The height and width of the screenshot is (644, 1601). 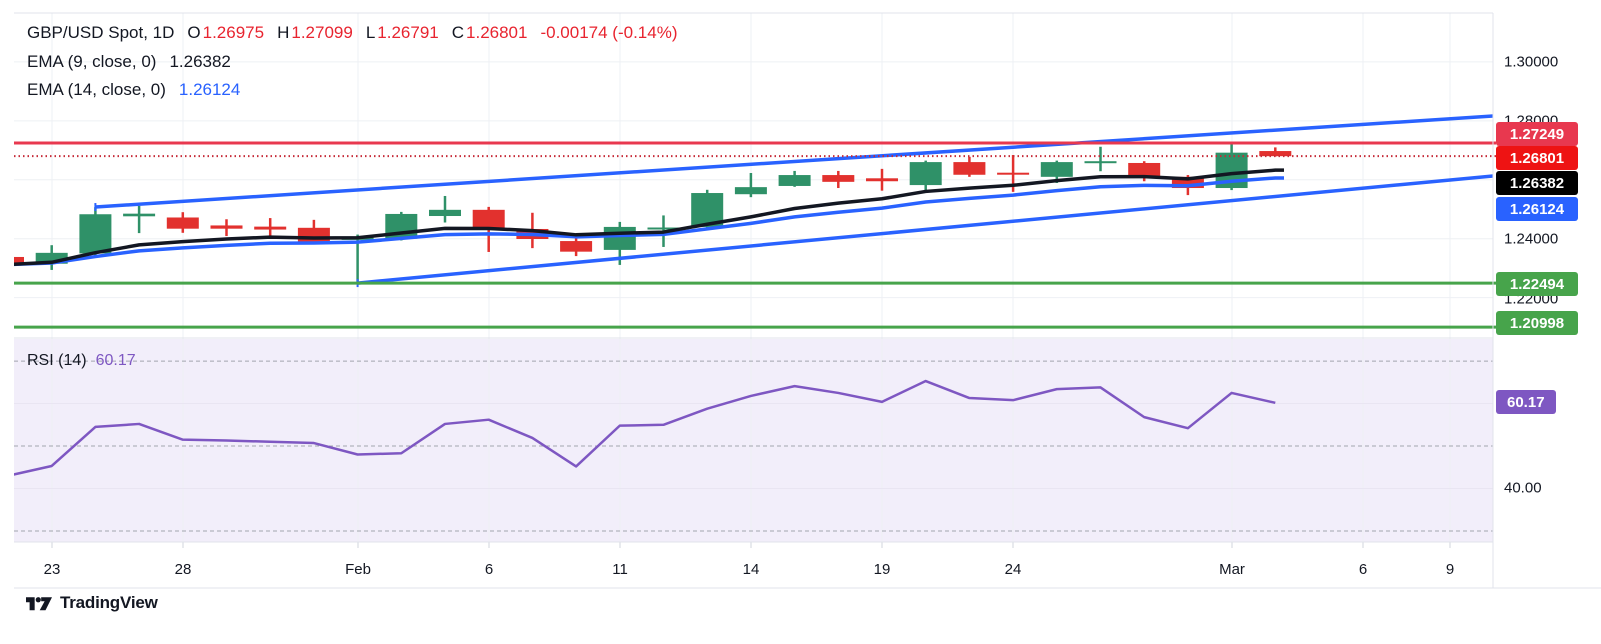 What do you see at coordinates (489, 32) in the screenshot?
I see `ohlc-close: C 1.26801` at bounding box center [489, 32].